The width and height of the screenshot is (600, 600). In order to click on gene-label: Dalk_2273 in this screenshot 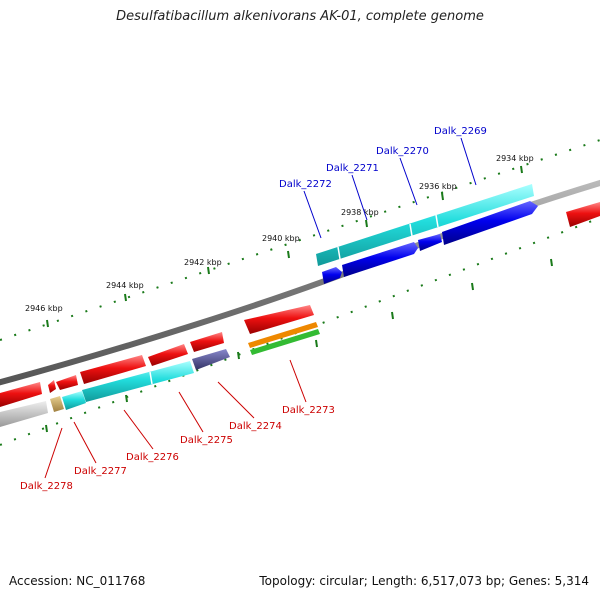, I will do `click(308, 410)`.